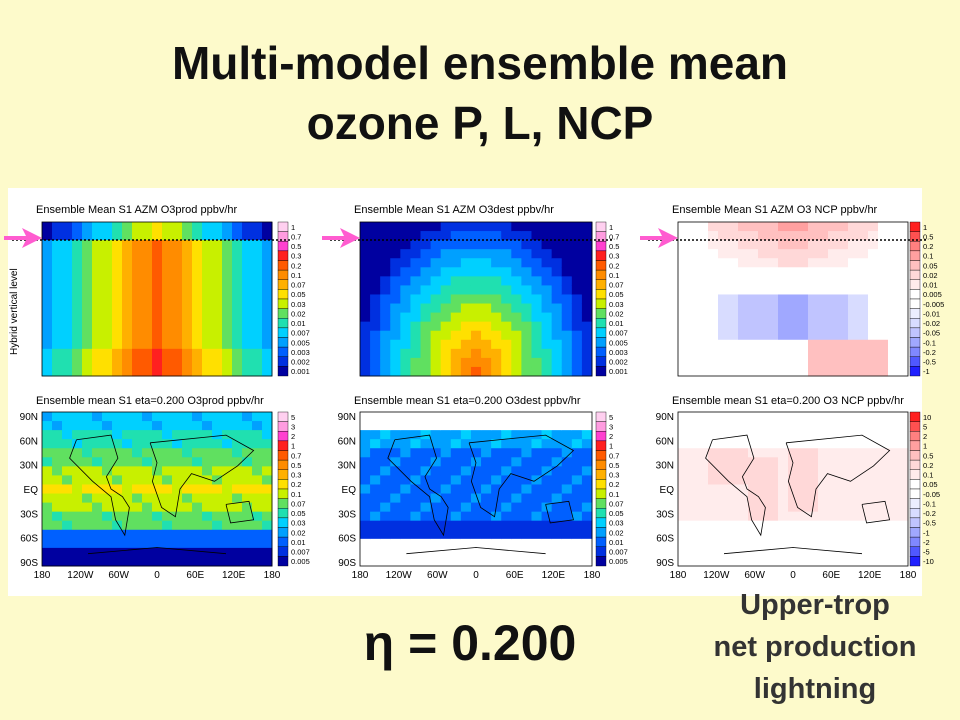 This screenshot has height=720, width=960. Describe the element at coordinates (481, 494) in the screenshot. I see `coastlines` at that location.